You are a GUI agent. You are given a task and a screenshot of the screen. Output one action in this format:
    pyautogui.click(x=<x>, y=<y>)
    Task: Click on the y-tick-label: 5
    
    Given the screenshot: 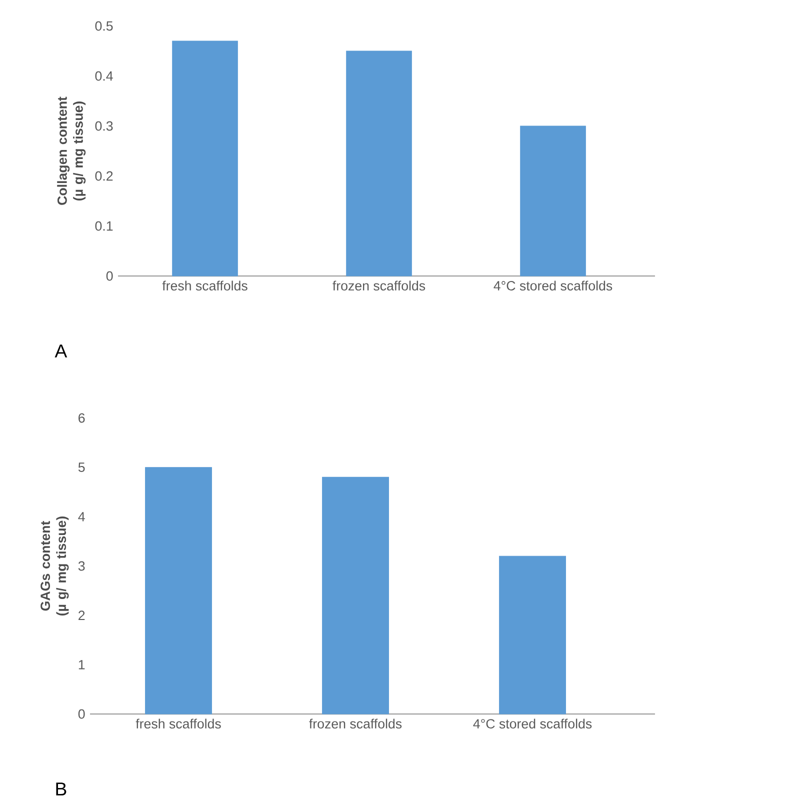 What is the action you would take?
    pyautogui.click(x=81, y=467)
    